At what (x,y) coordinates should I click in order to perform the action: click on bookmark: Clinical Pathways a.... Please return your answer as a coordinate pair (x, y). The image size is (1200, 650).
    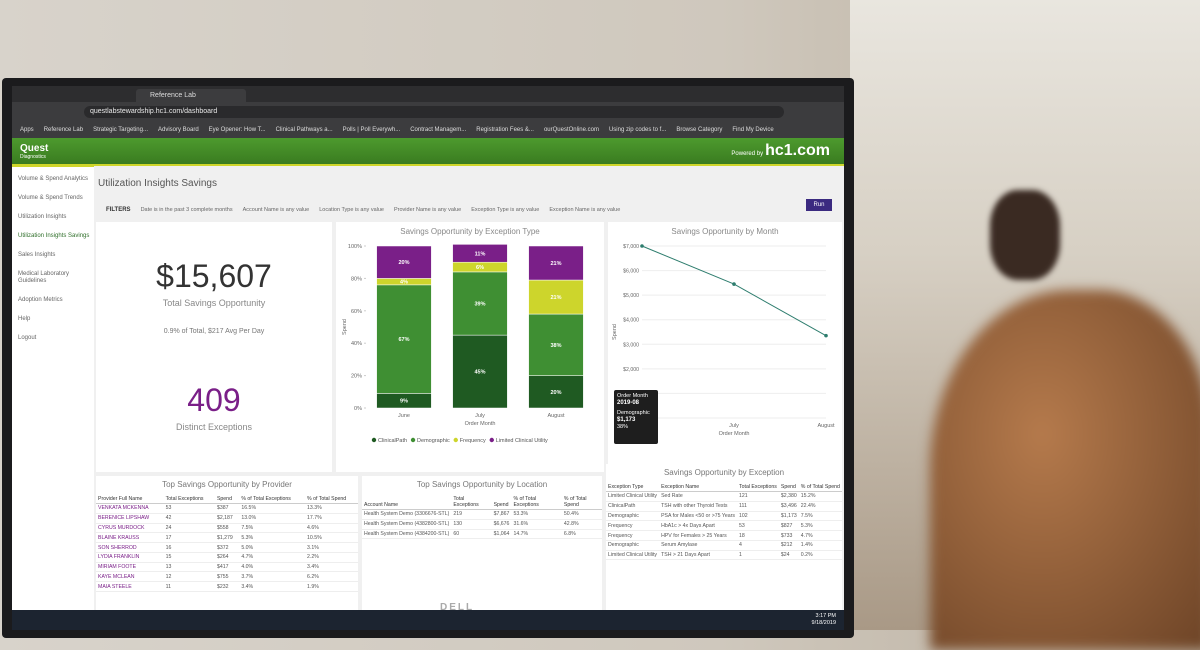
    Looking at the image, I should click on (304, 130).